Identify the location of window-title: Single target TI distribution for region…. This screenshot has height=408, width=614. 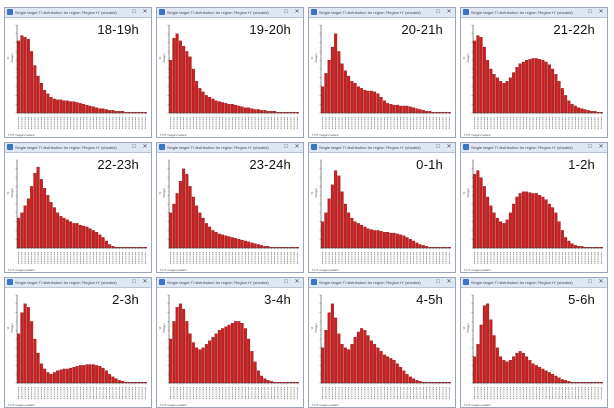
(370, 147).